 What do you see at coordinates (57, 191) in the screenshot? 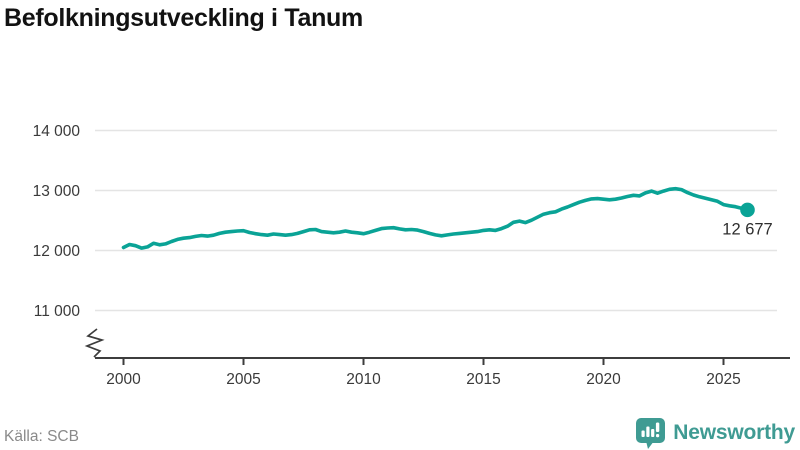
I see `y-axis-tick-label: 13 000` at bounding box center [57, 191].